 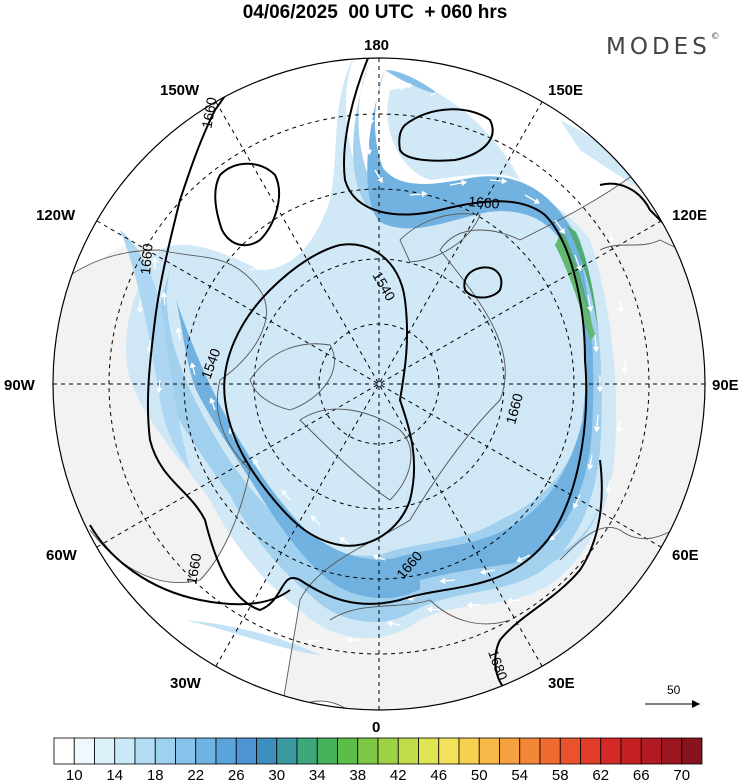 I want to click on contour-1660-bering, so click(x=247, y=204).